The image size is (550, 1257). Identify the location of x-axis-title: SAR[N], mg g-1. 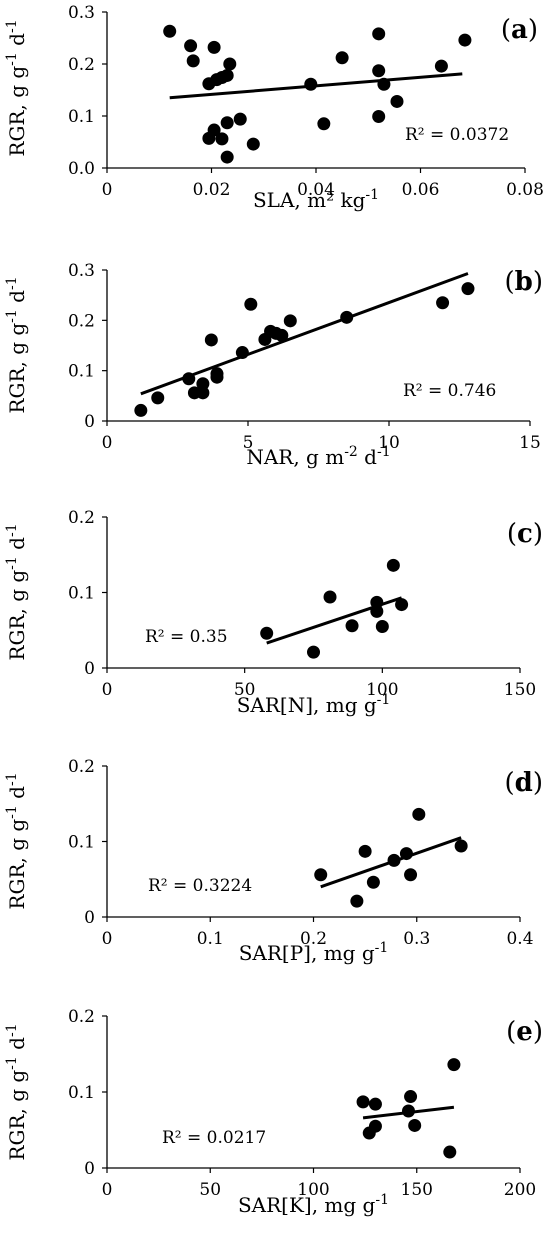
(314, 704).